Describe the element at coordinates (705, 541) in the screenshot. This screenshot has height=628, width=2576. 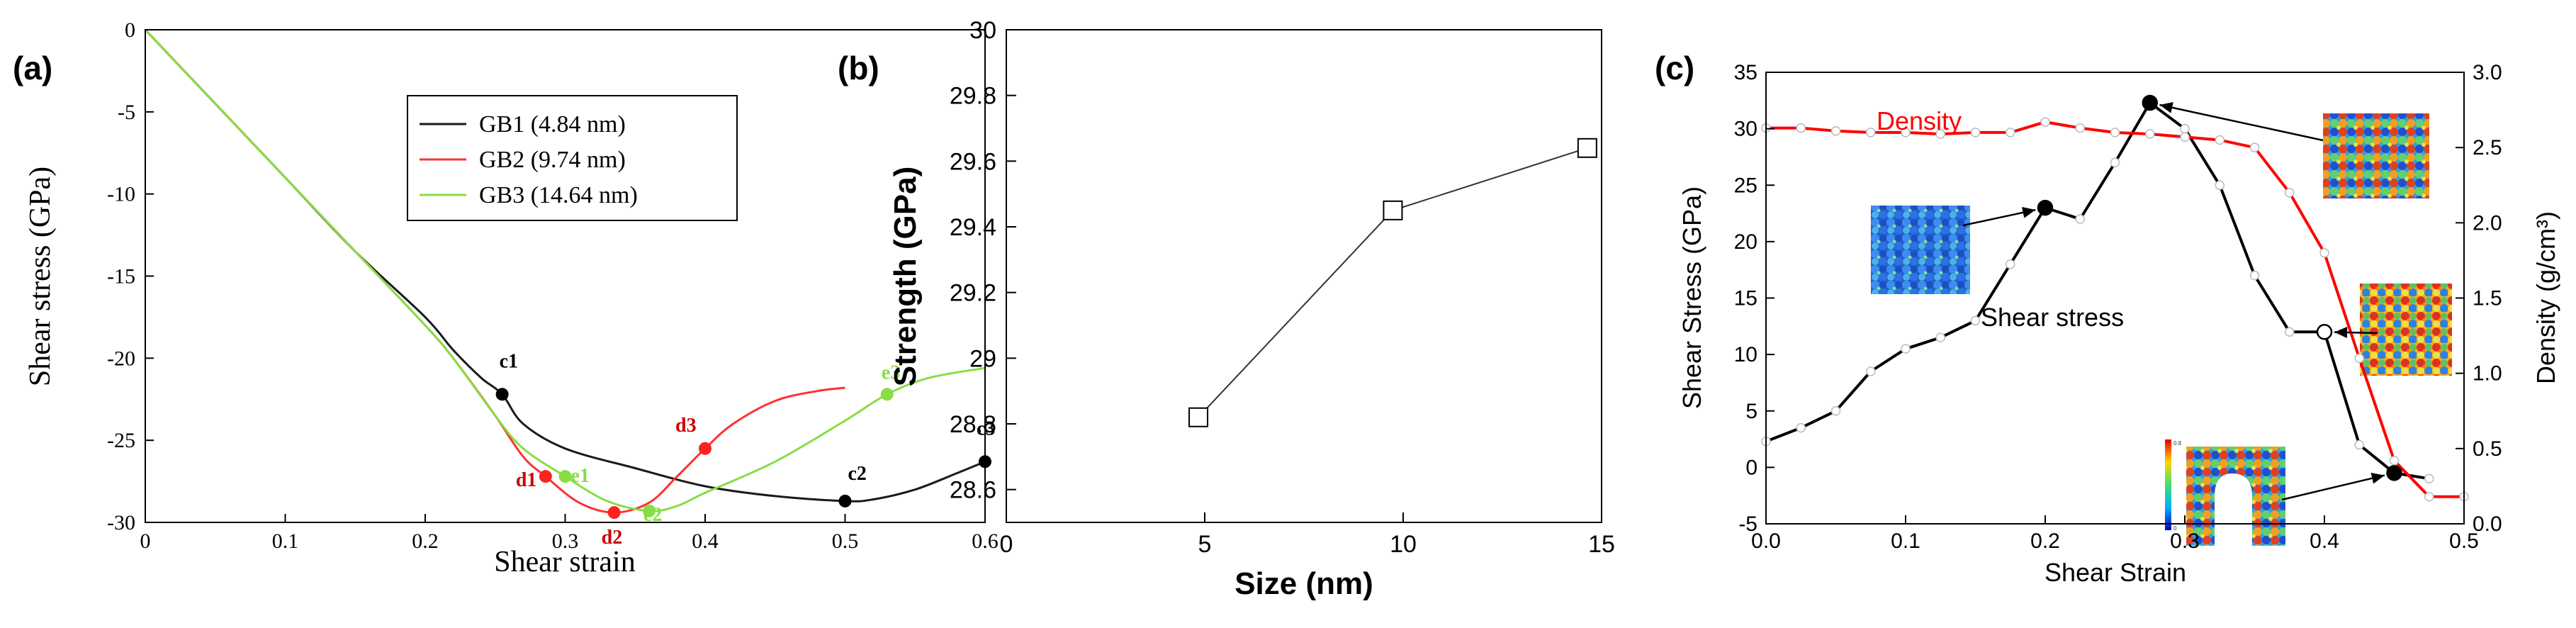
I see `panel-a-xtick-label: 0.4` at that location.